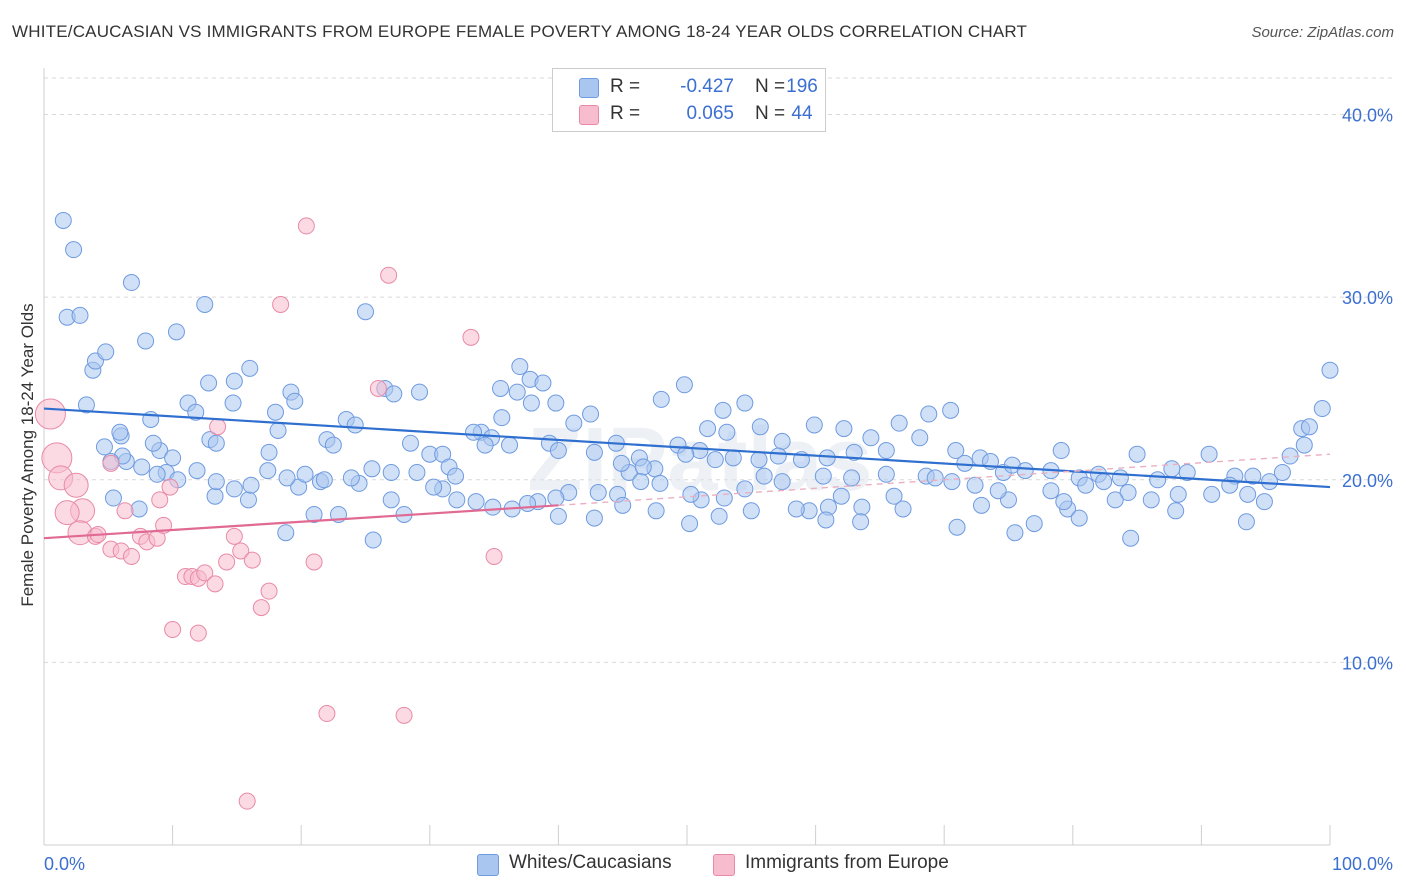  Describe the element at coordinates (847, 862) in the screenshot. I see `bottom-legend-label-immigrants: Immigrants from Europe` at that location.